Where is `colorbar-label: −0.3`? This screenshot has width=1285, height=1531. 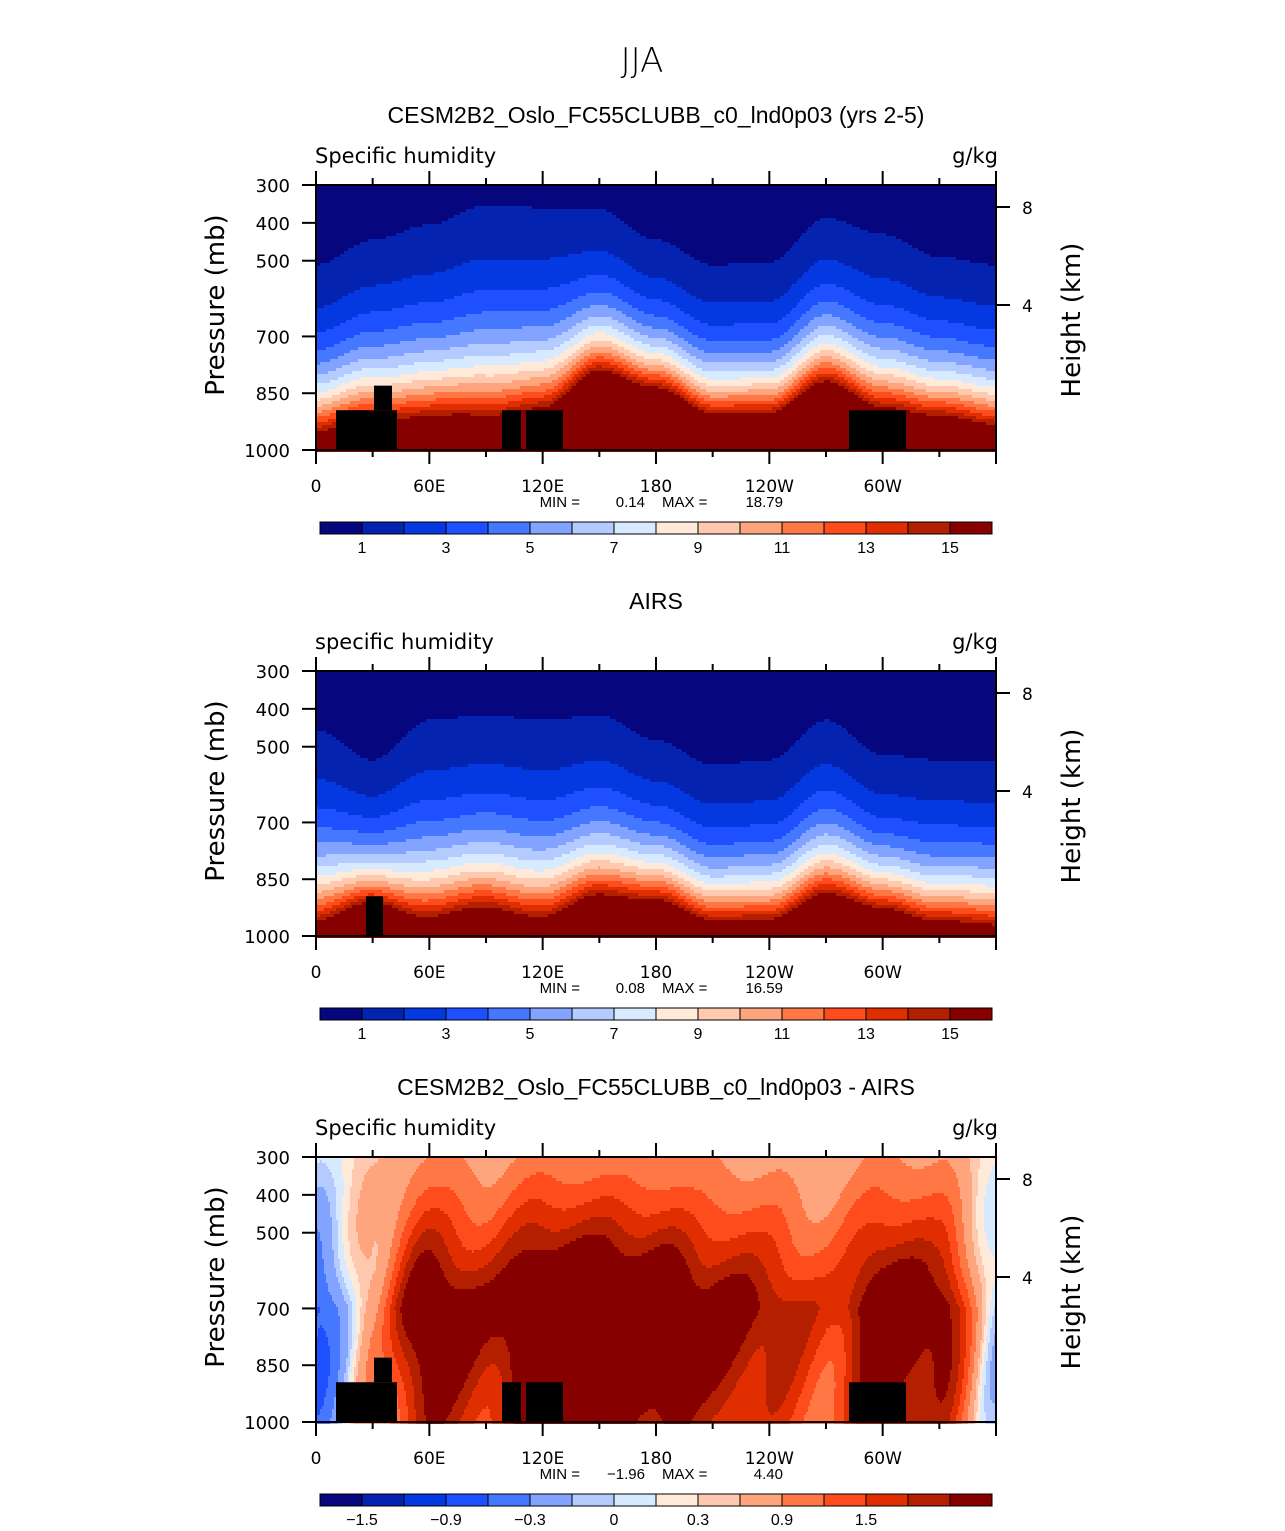
colorbar-label: −0.3 is located at coordinates (530, 1520).